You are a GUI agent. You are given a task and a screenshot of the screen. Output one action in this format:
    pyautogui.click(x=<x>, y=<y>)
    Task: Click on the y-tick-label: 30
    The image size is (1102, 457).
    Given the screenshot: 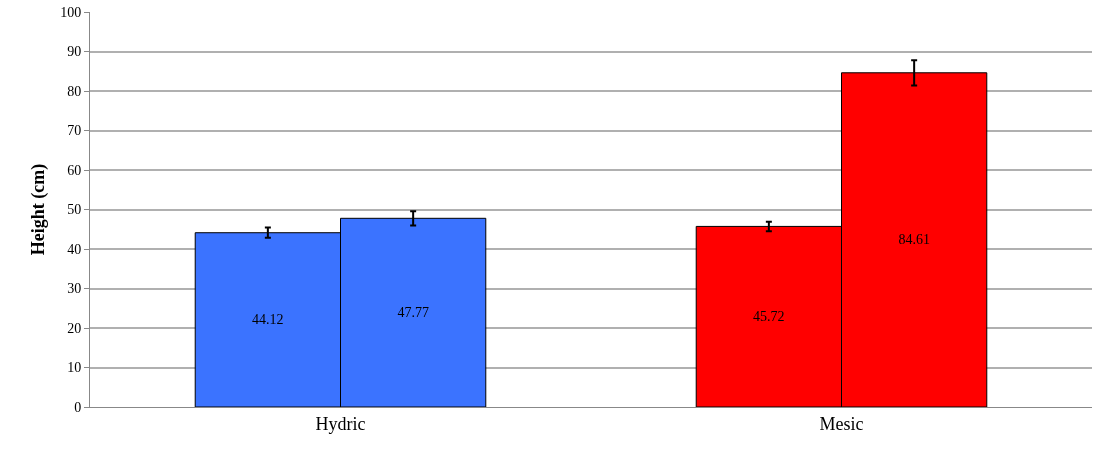 What is the action you would take?
    pyautogui.click(x=74, y=289)
    